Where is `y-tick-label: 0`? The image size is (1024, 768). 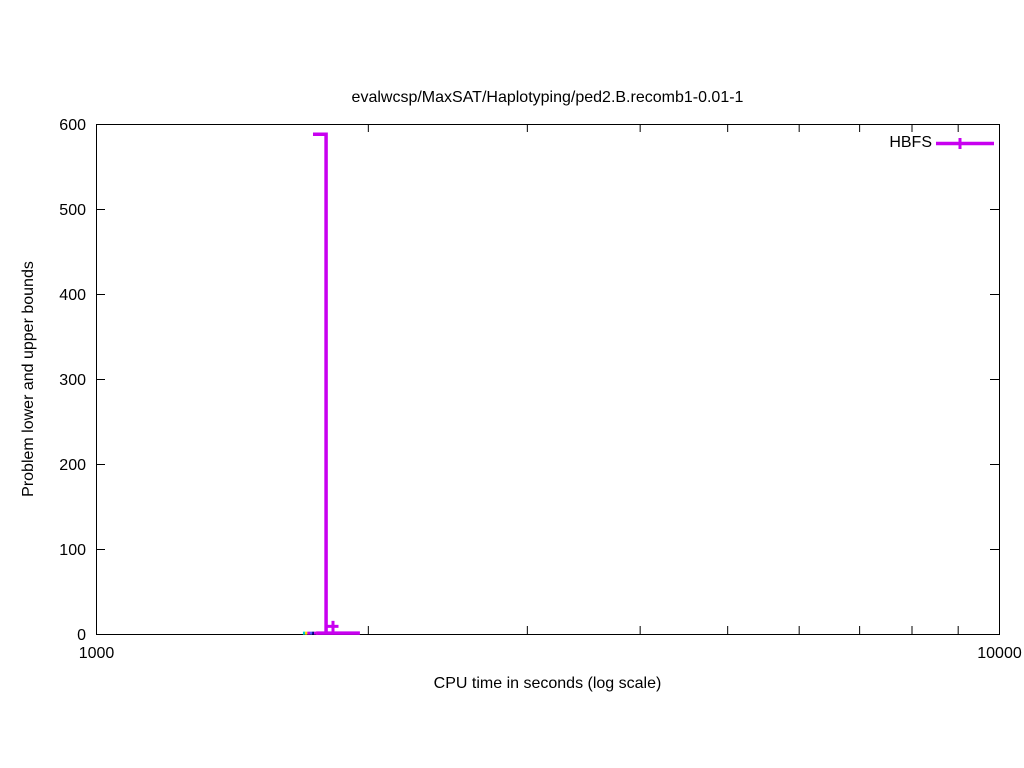
y-tick-label: 0 is located at coordinates (81, 635).